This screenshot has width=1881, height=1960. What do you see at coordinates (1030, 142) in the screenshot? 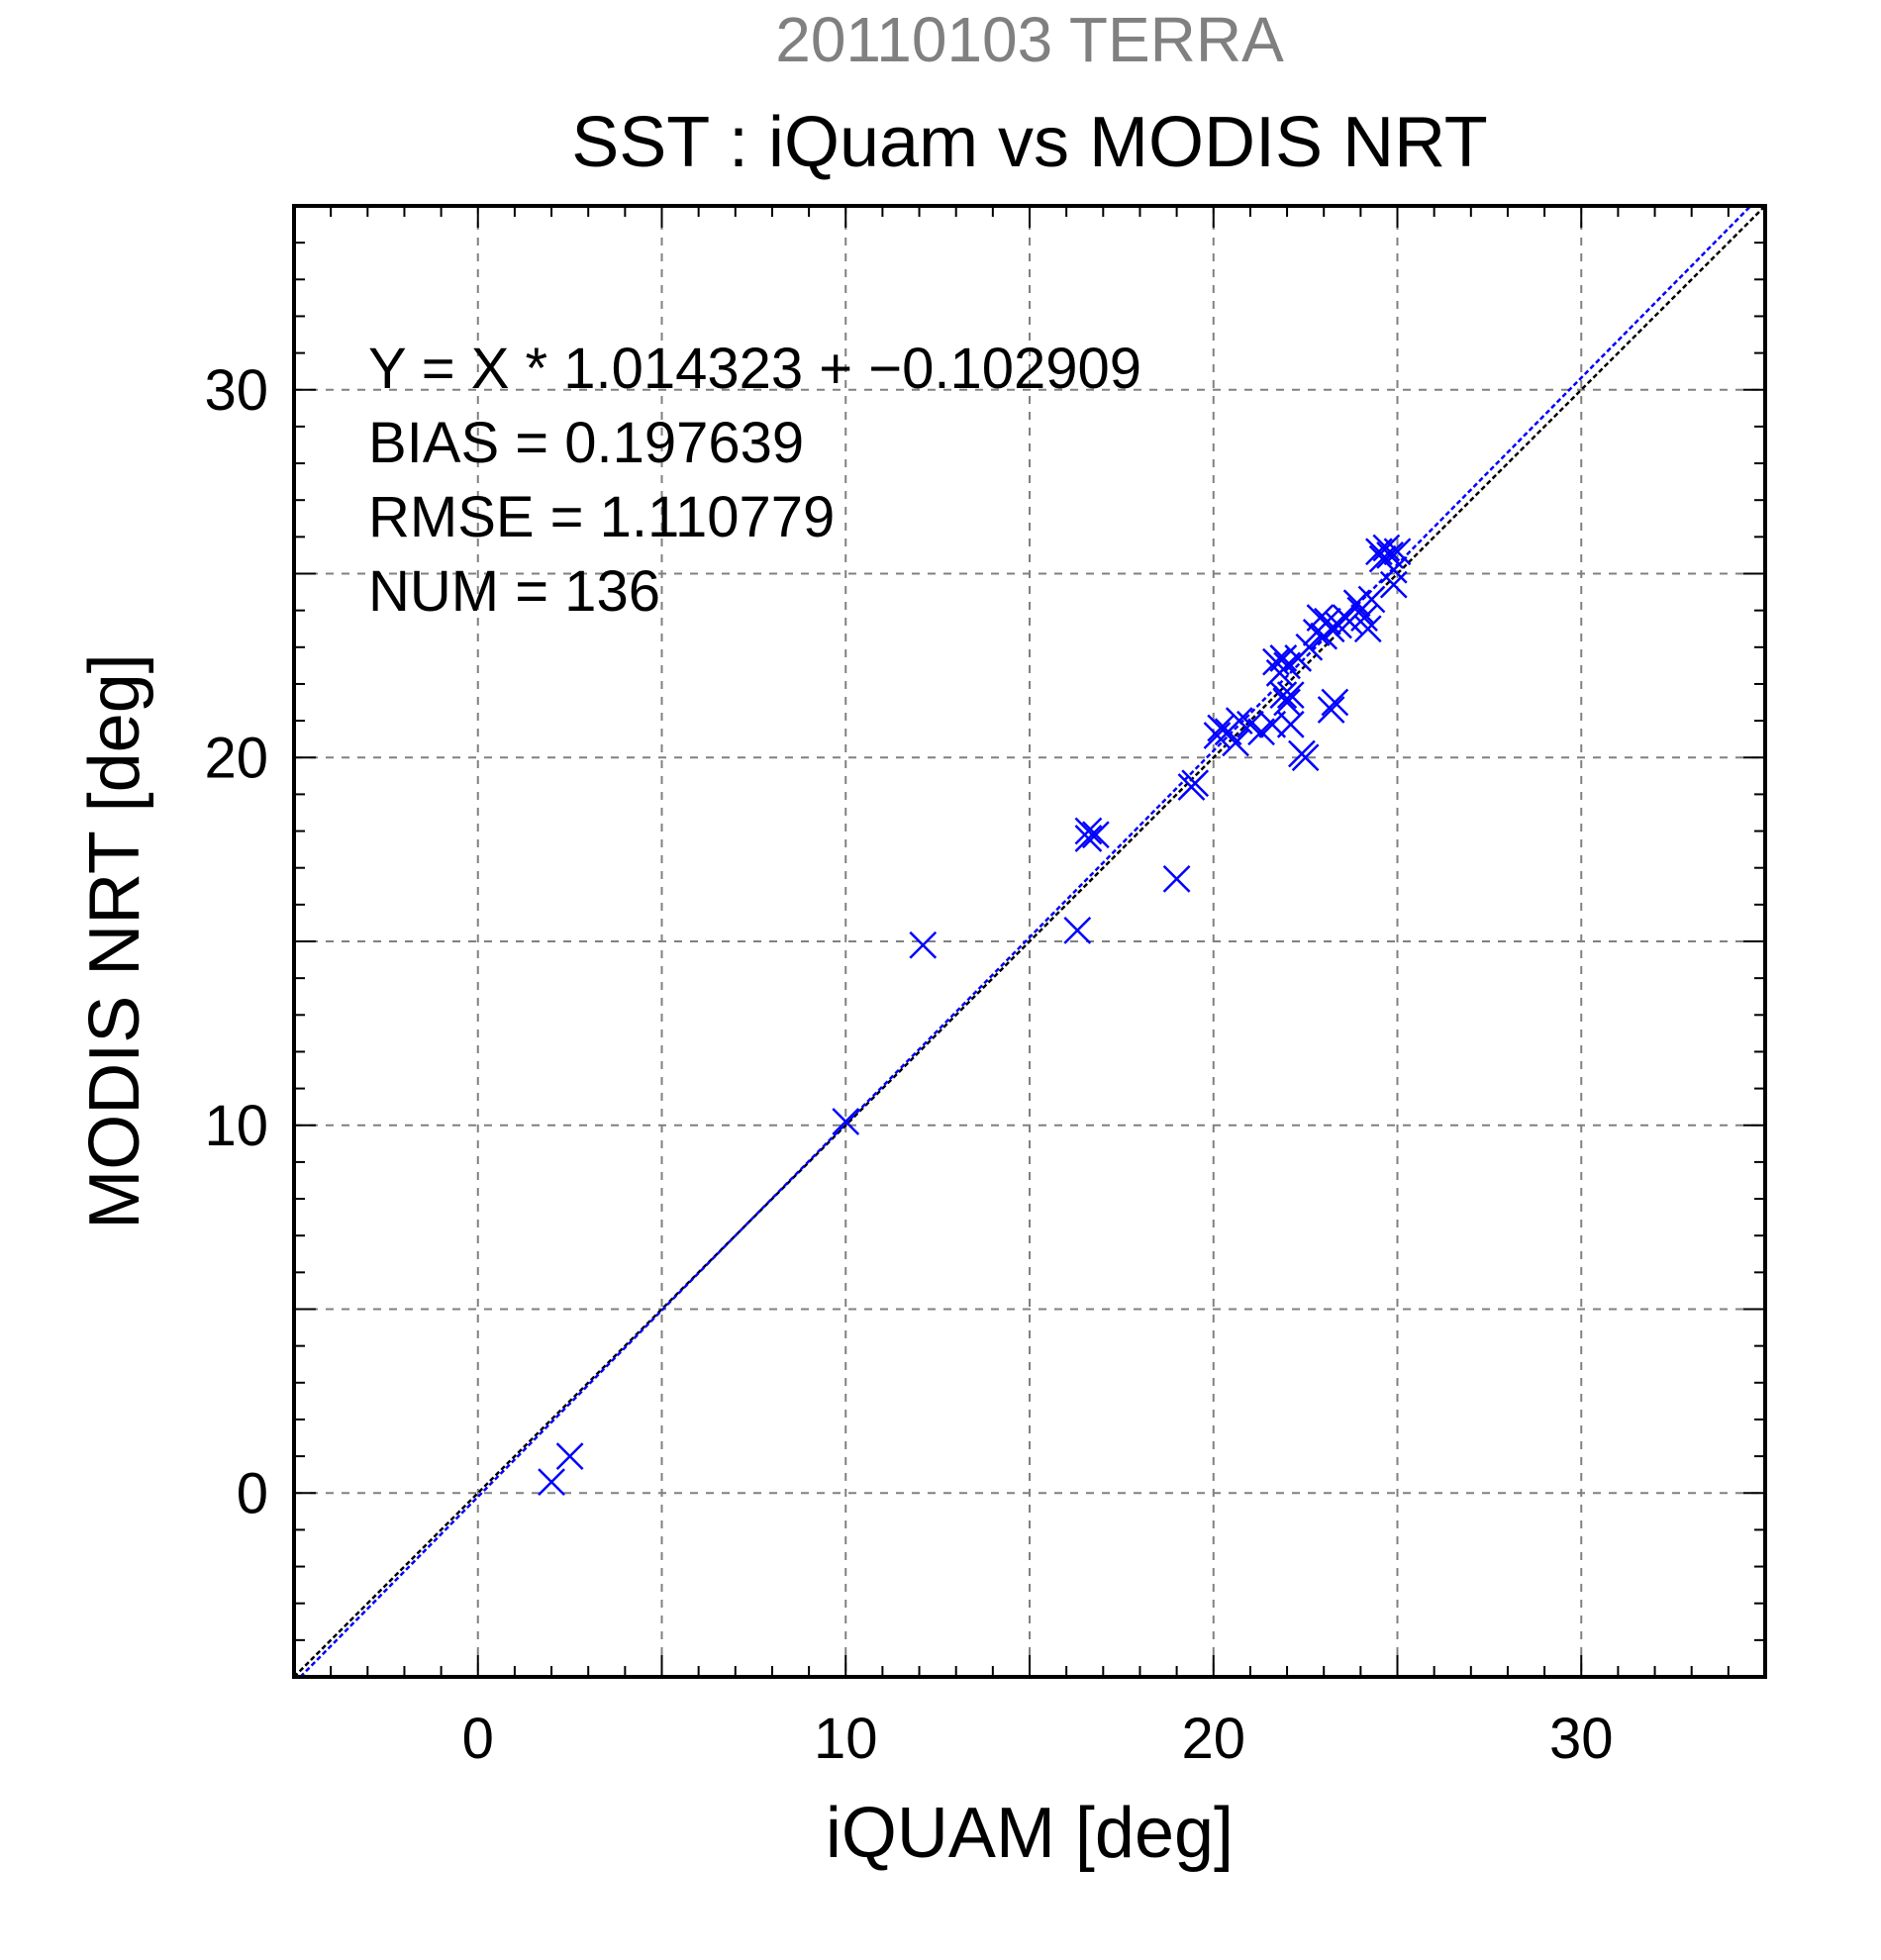
I see `chart-title: SST : iQuam vs MODIS NRT` at bounding box center [1030, 142].